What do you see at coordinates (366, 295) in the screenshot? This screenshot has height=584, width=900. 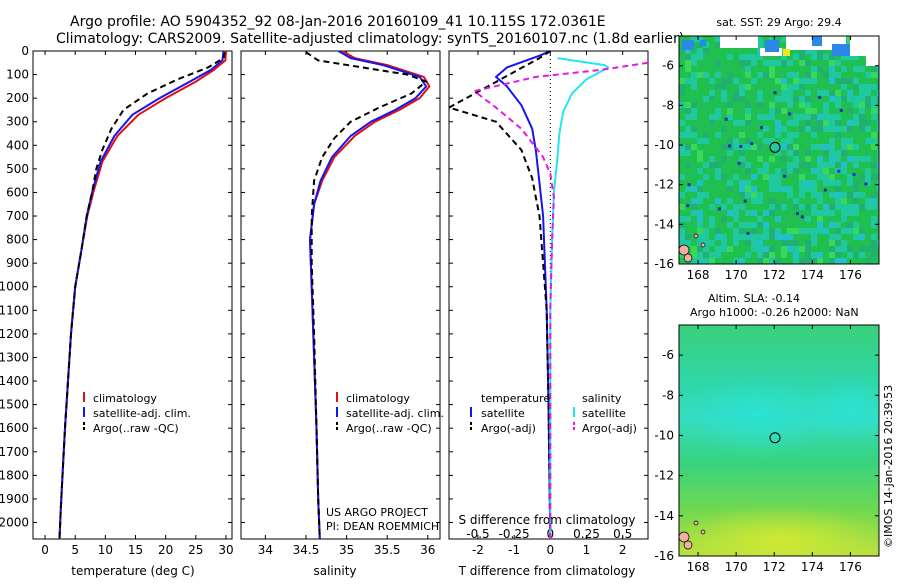 I see `series-line-argo-raw-qc` at bounding box center [366, 295].